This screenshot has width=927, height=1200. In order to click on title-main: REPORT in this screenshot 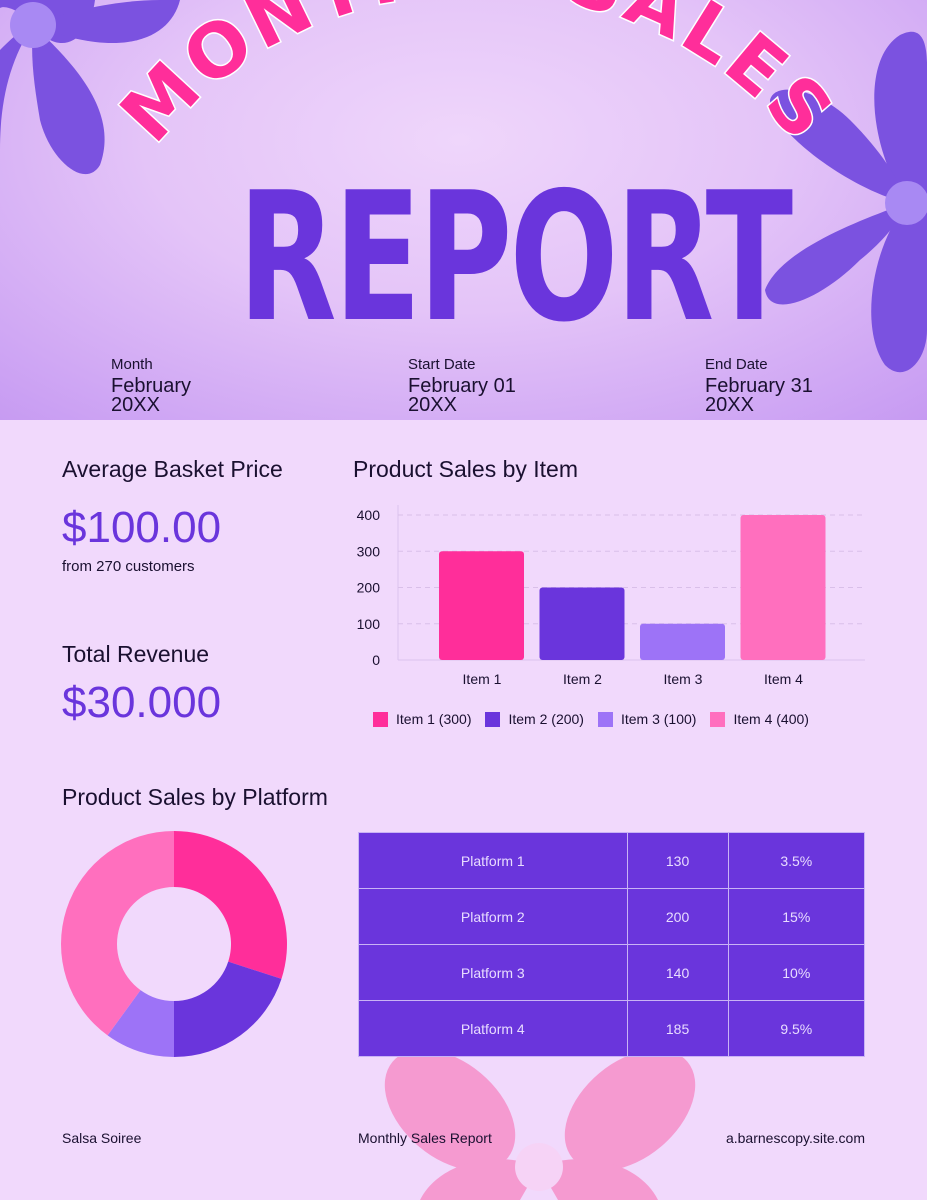, I will do `click(515, 257)`.